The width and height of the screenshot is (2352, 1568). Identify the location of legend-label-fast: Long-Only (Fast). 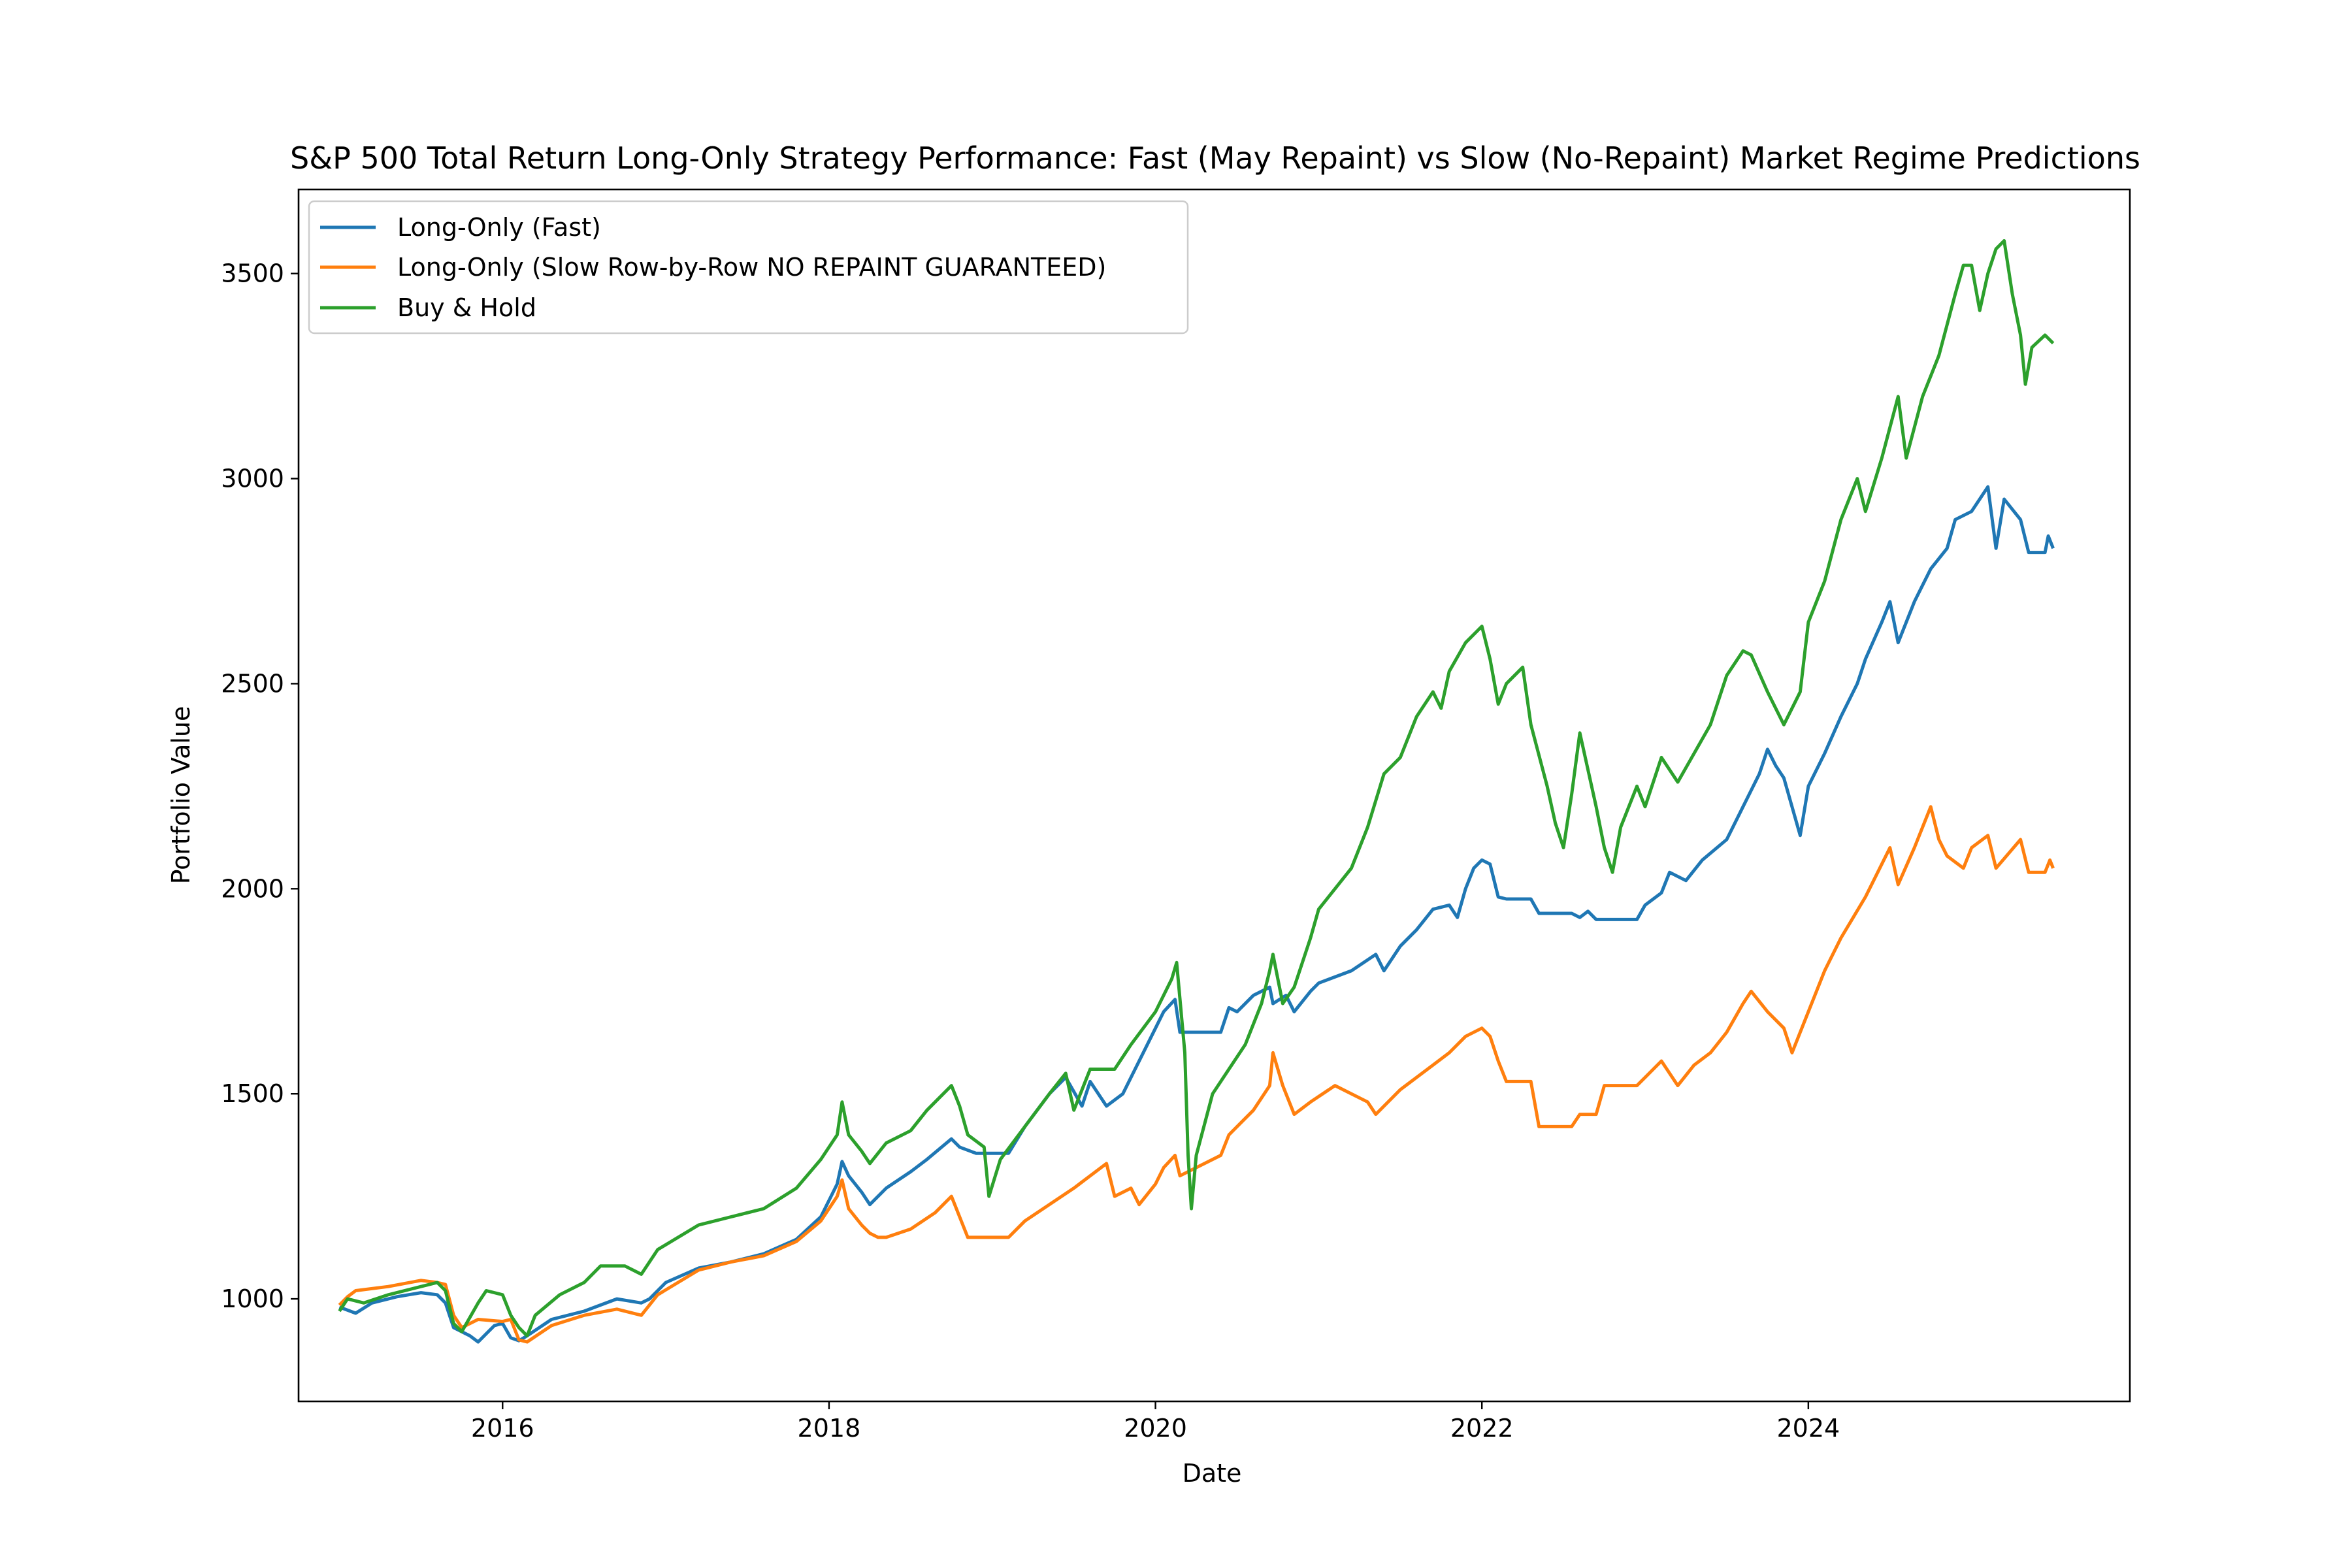
(499, 227).